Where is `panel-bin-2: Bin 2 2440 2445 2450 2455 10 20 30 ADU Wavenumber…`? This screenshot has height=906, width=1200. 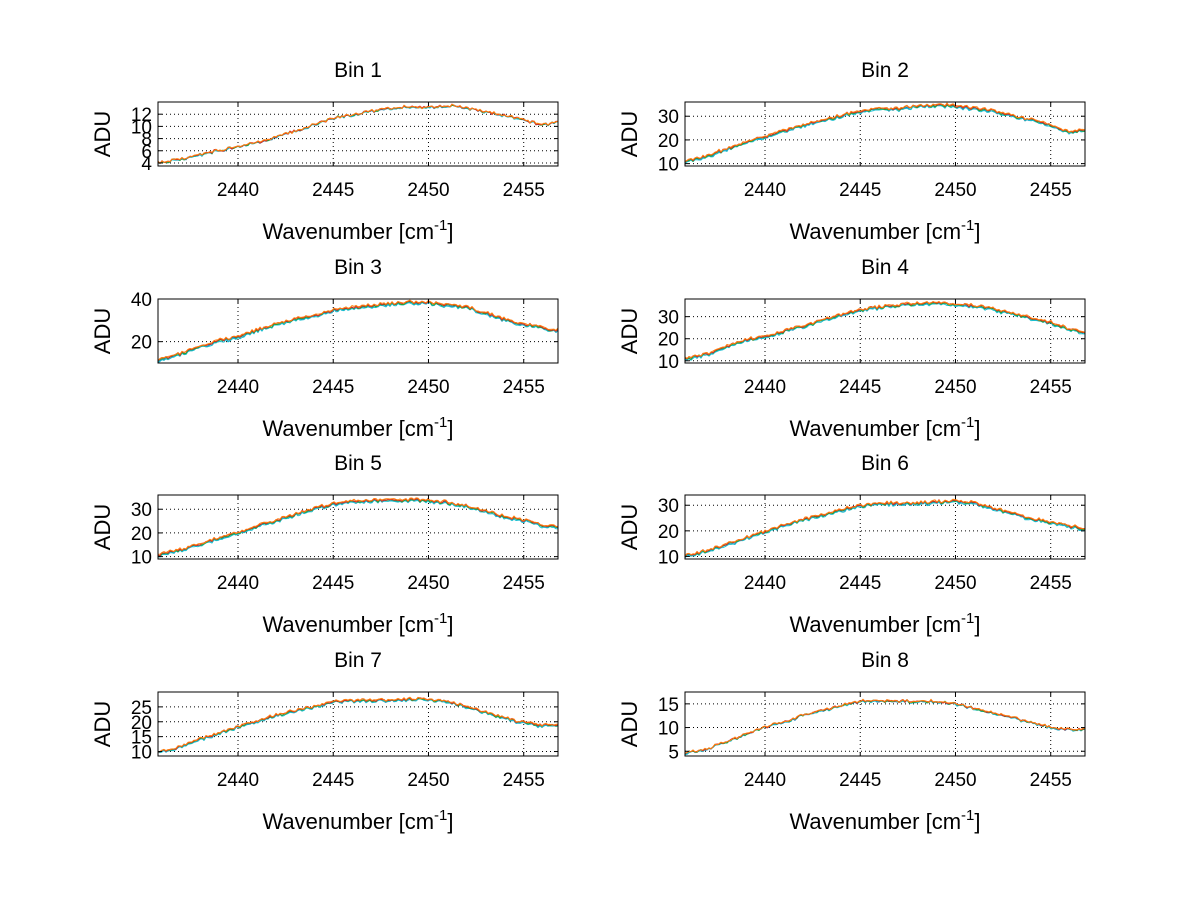 panel-bin-2: Bin 2 2440 2445 2450 2455 10 20 30 ADU Wavenumber… is located at coordinates (851, 151).